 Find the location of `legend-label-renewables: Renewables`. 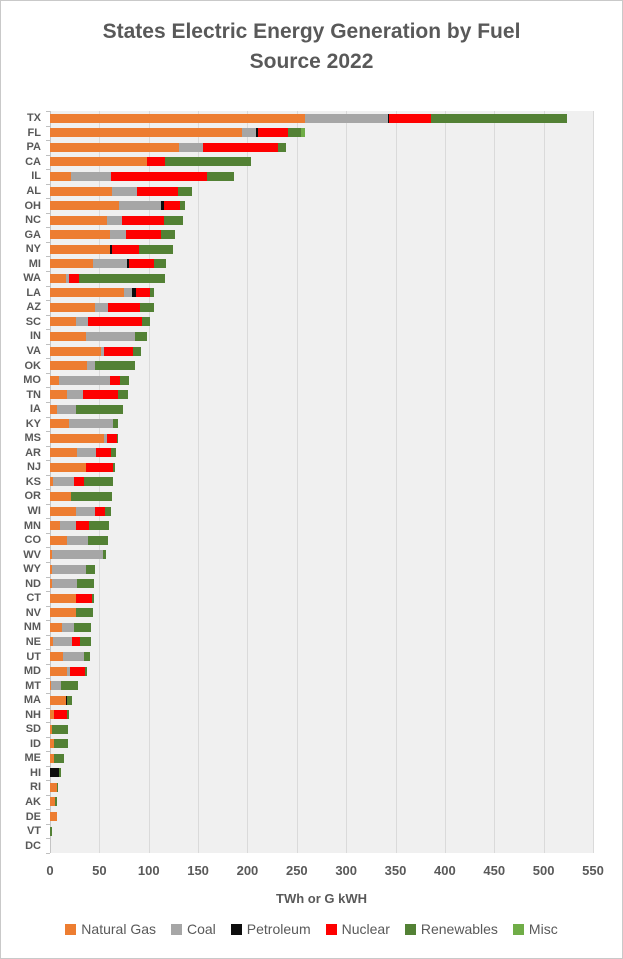

legend-label-renewables: Renewables is located at coordinates (459, 929).